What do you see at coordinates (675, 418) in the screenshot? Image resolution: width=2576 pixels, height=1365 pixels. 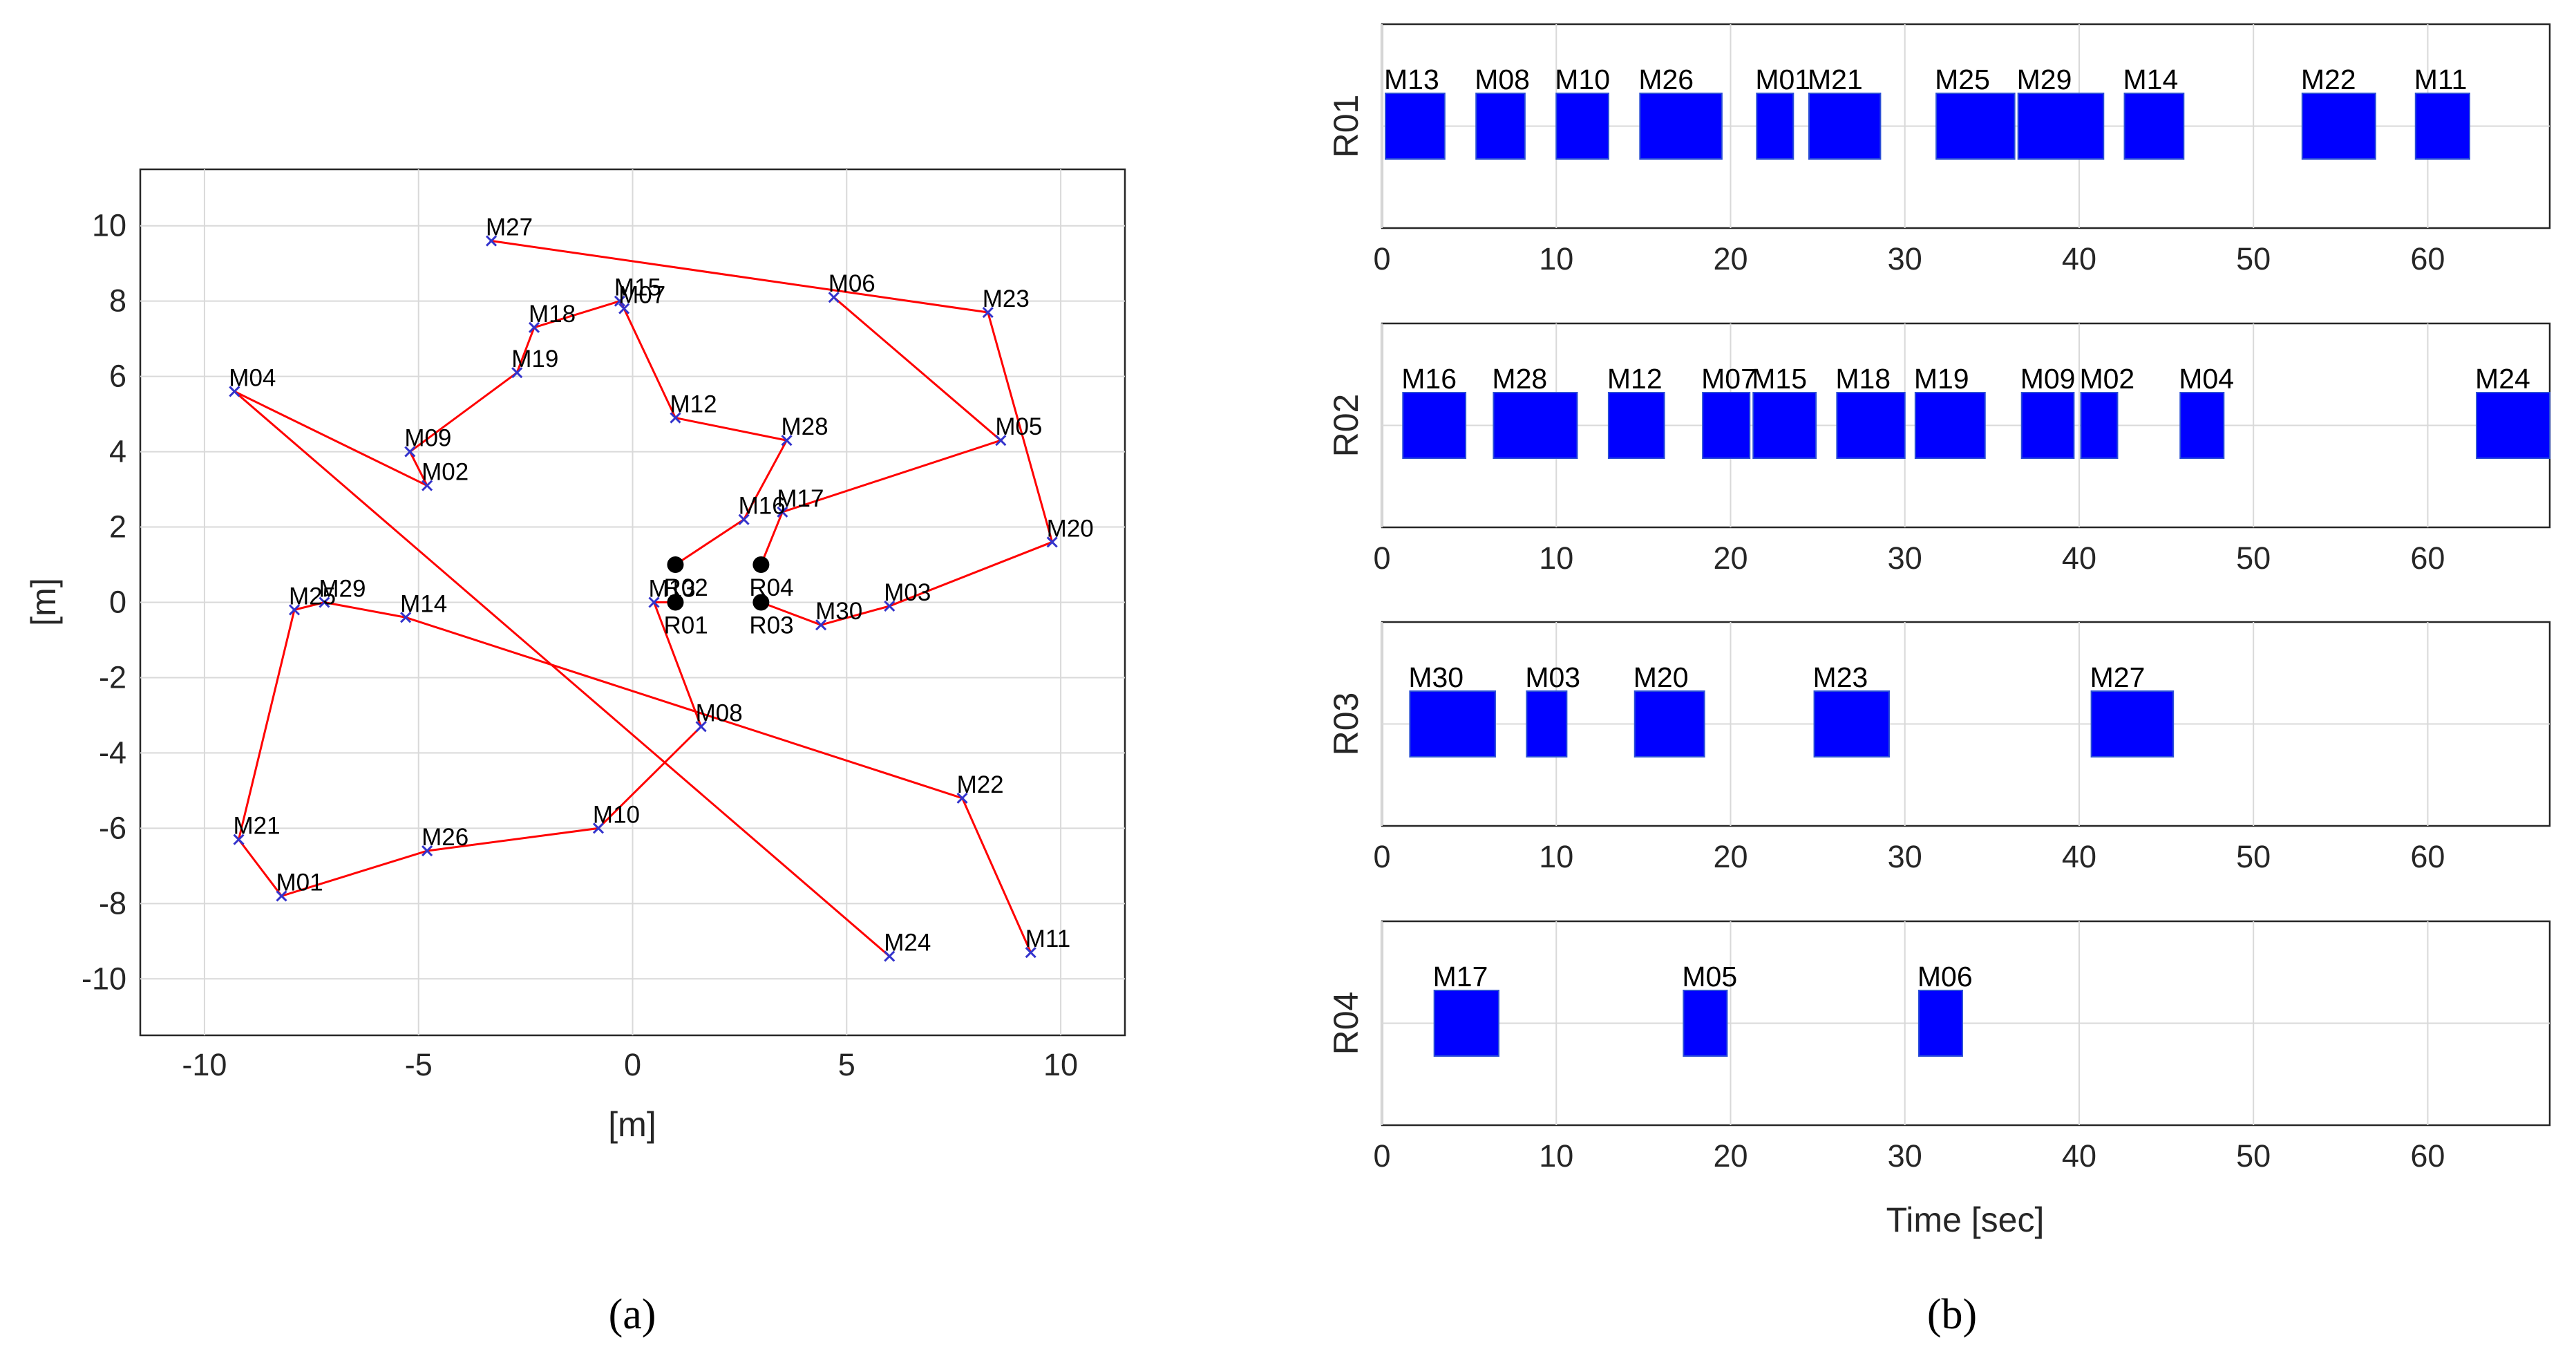 I see `target-marker-m12` at bounding box center [675, 418].